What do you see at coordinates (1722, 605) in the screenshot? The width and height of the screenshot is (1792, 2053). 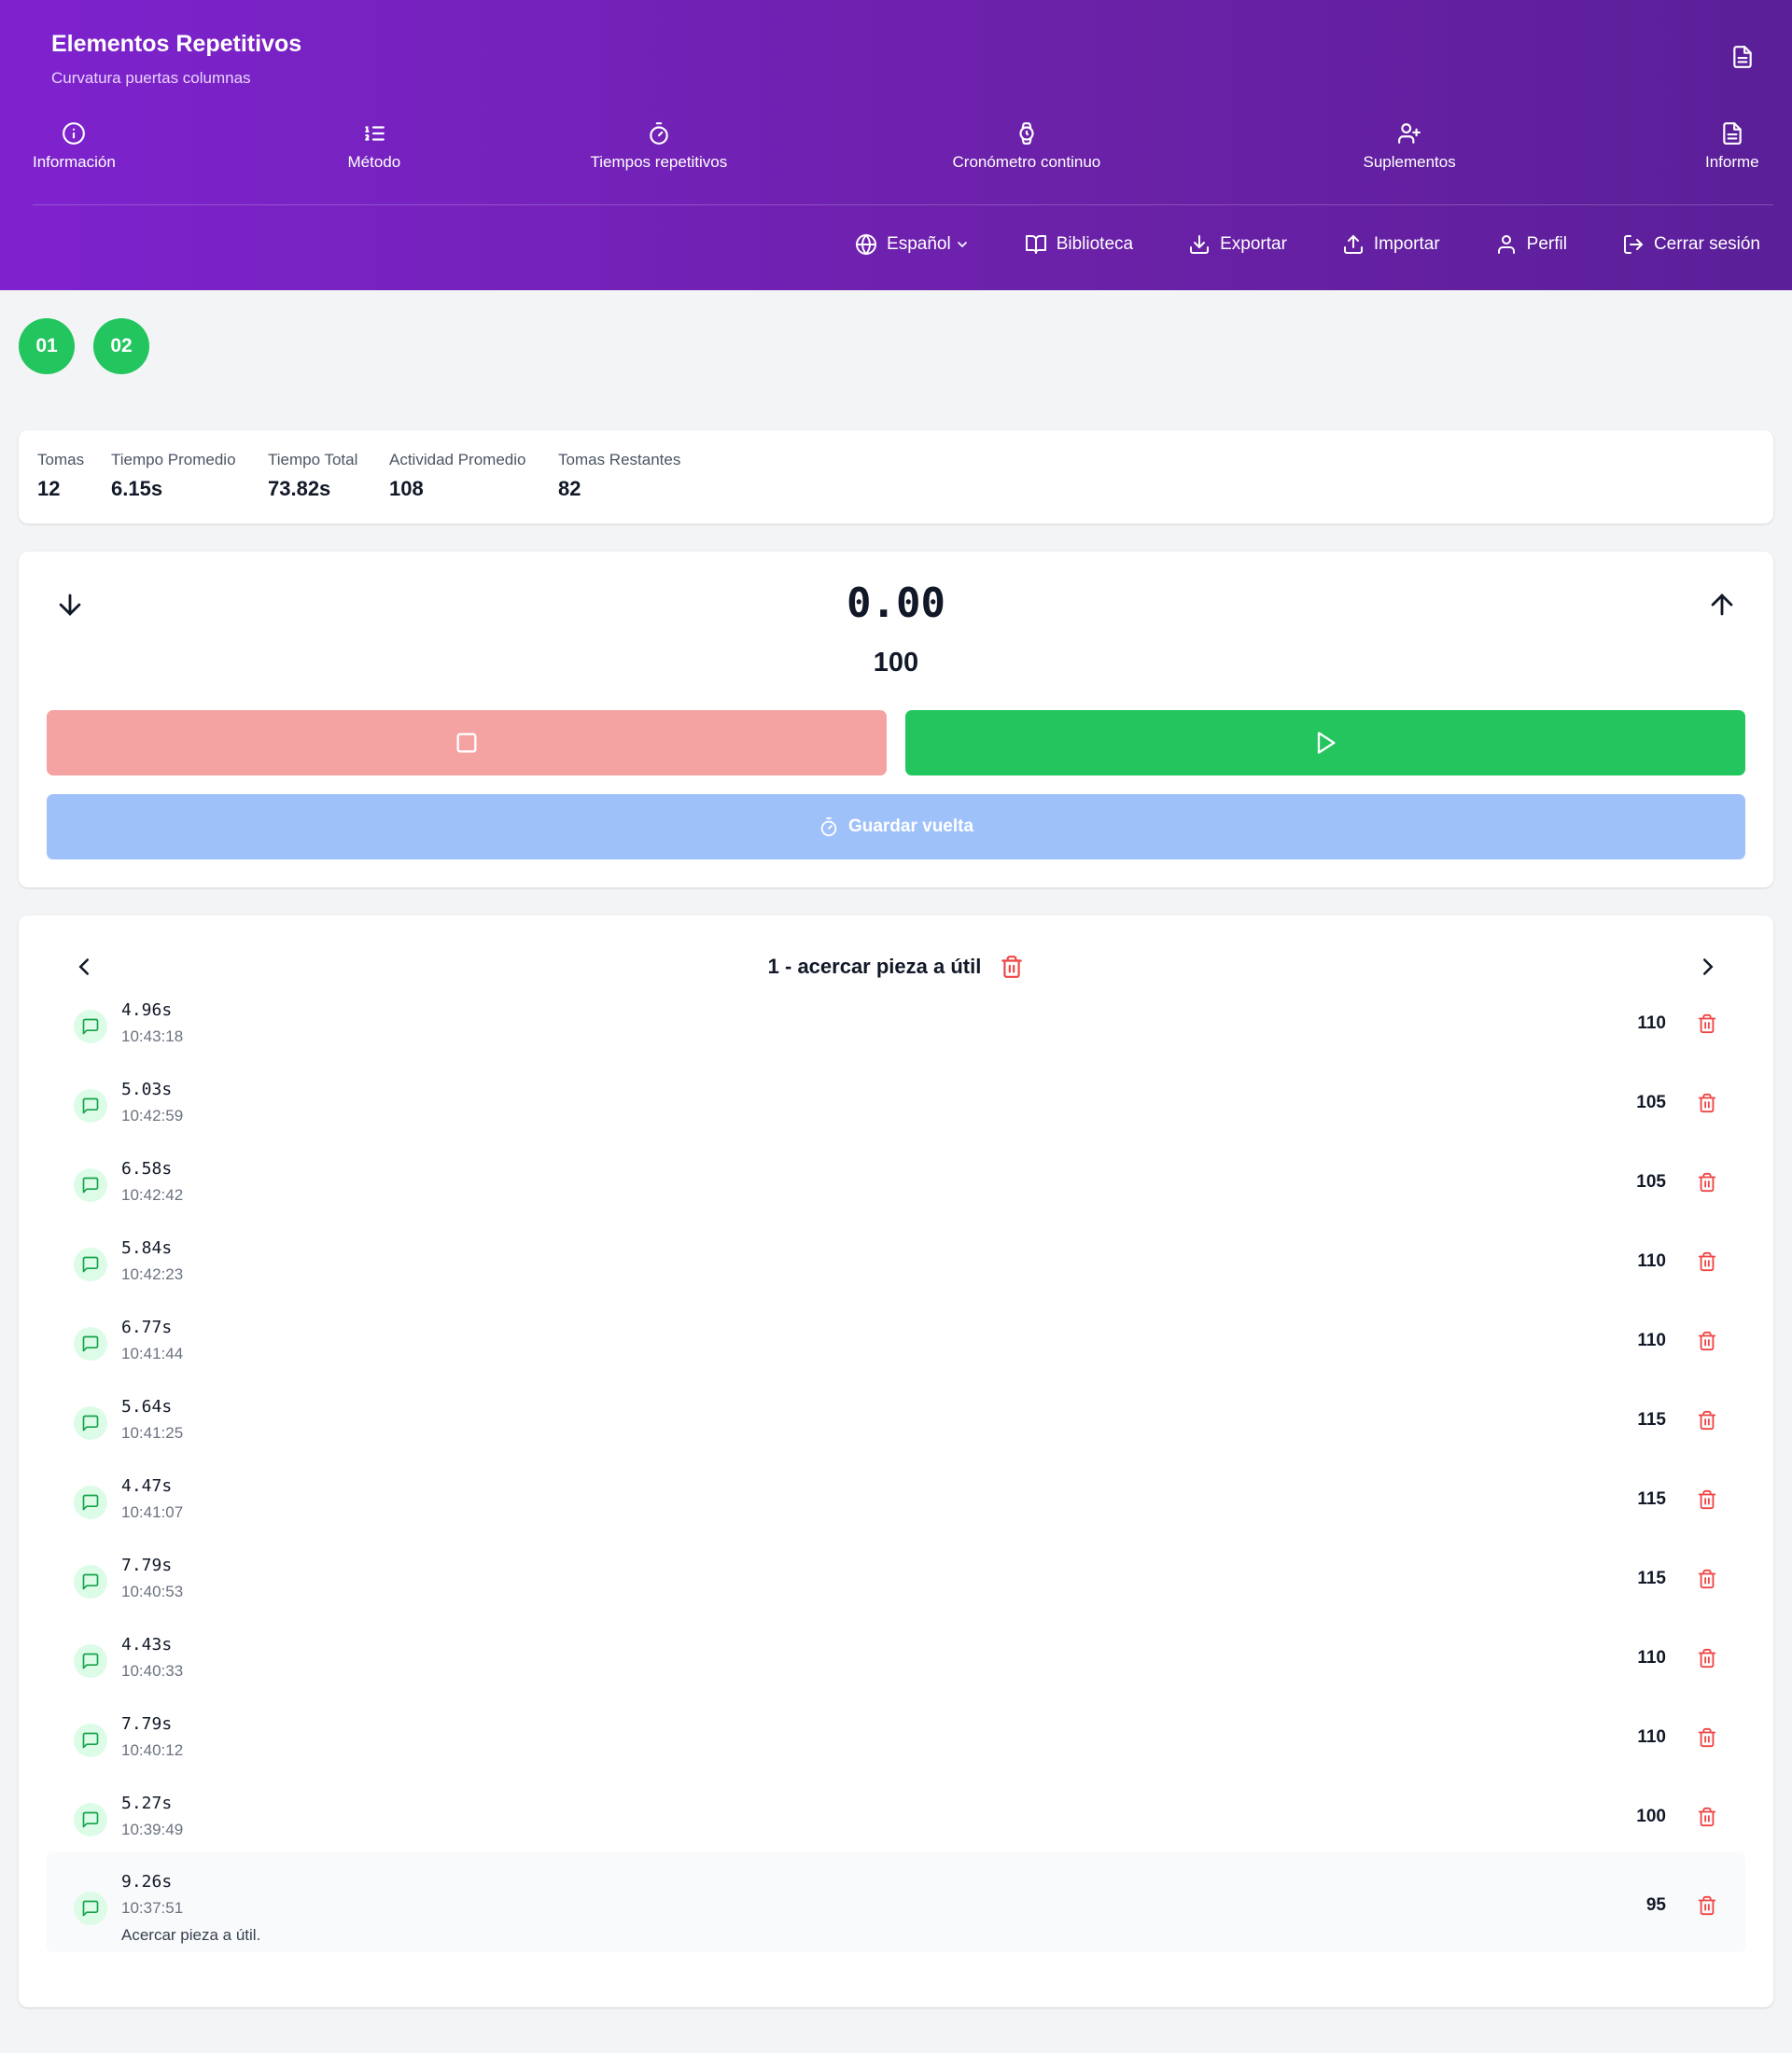 I see `arrow-up-icon` at bounding box center [1722, 605].